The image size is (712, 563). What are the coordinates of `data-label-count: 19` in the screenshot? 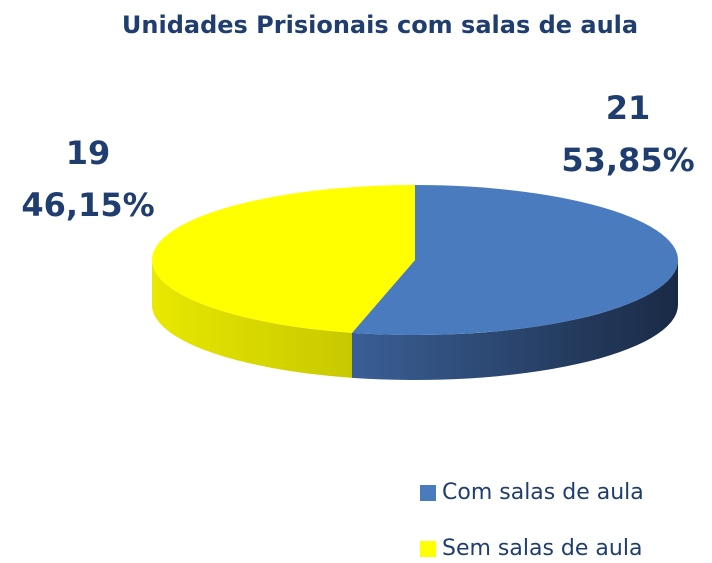 It's located at (88, 153).